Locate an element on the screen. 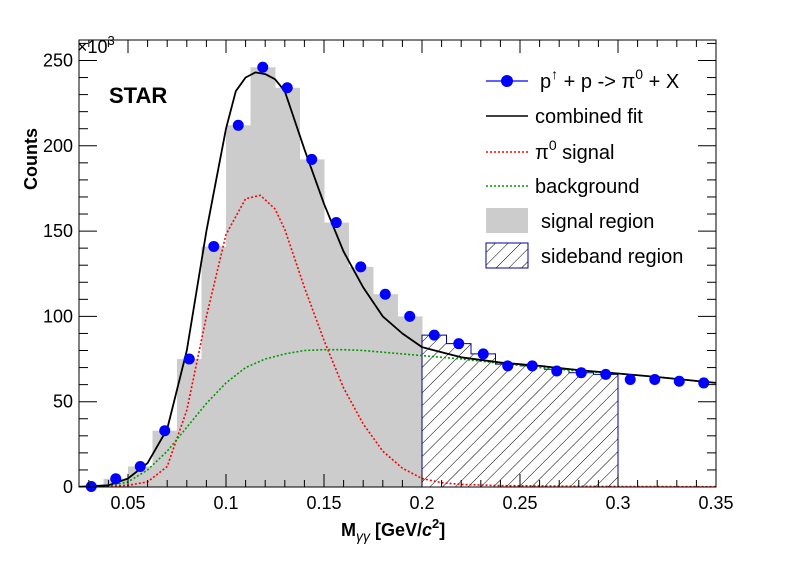 The width and height of the screenshot is (796, 572). legend-entry-sideband-region: sideband region is located at coordinates (584, 255).